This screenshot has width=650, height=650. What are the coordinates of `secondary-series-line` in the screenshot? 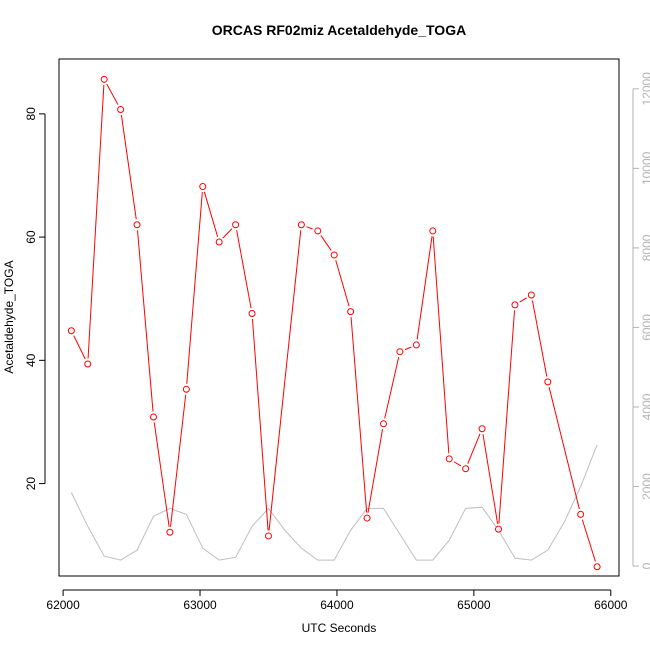 It's located at (334, 502).